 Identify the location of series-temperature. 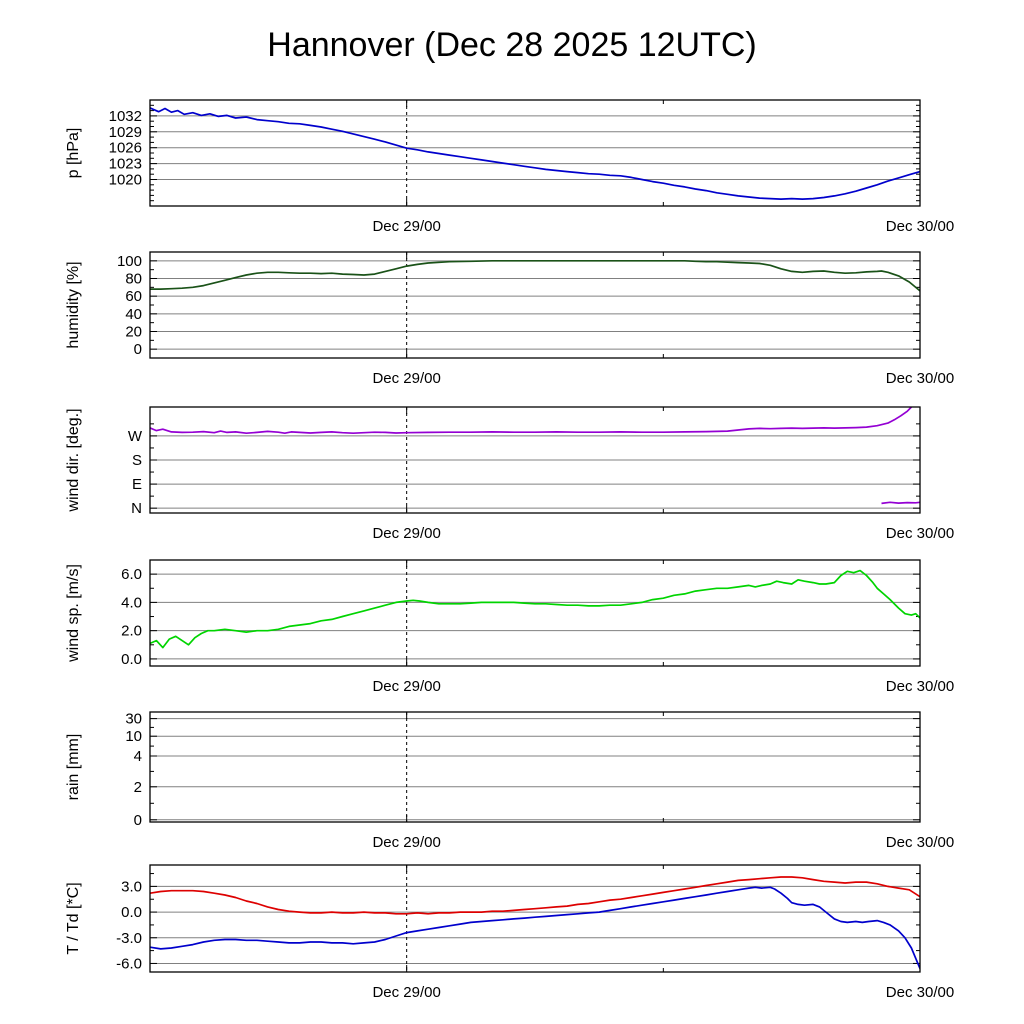
(535, 895).